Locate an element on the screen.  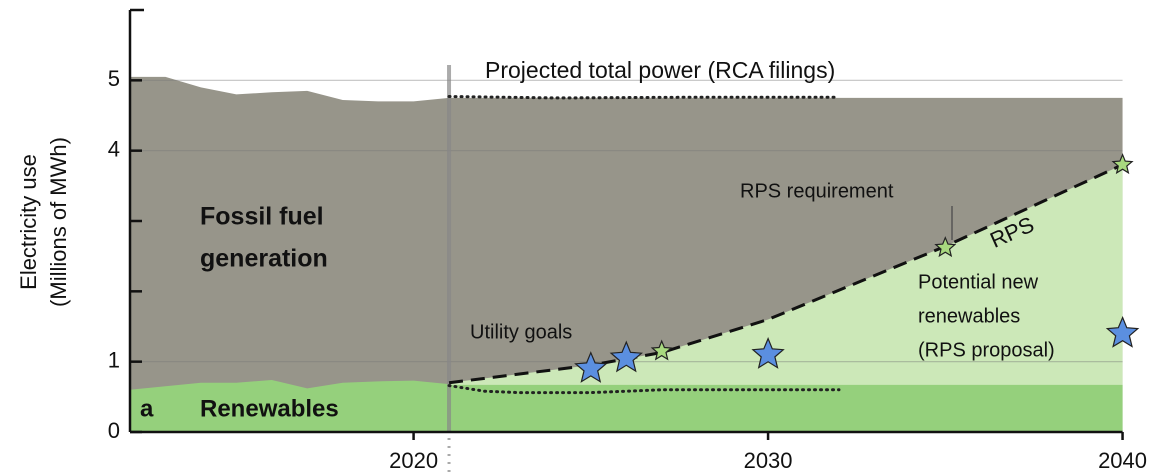
x-tick-label: 2040 is located at coordinates (1122, 460).